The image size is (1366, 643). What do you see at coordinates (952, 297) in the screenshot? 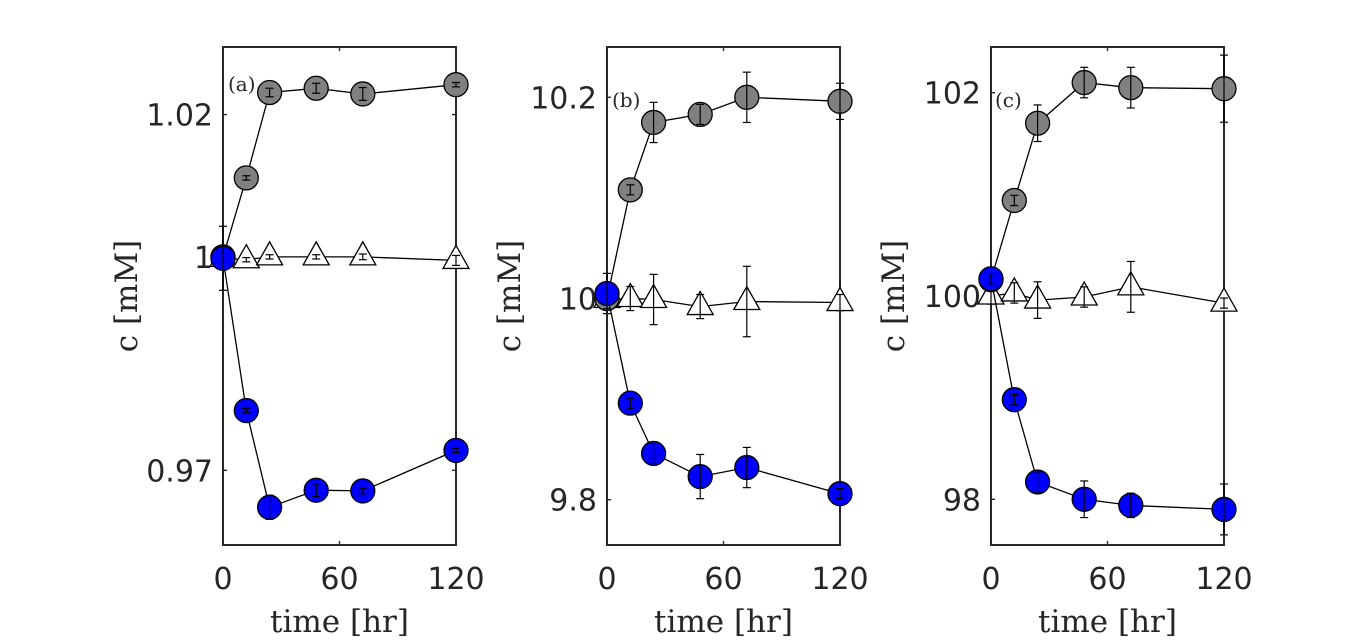
I see `y-tick-label-c: 100` at bounding box center [952, 297].